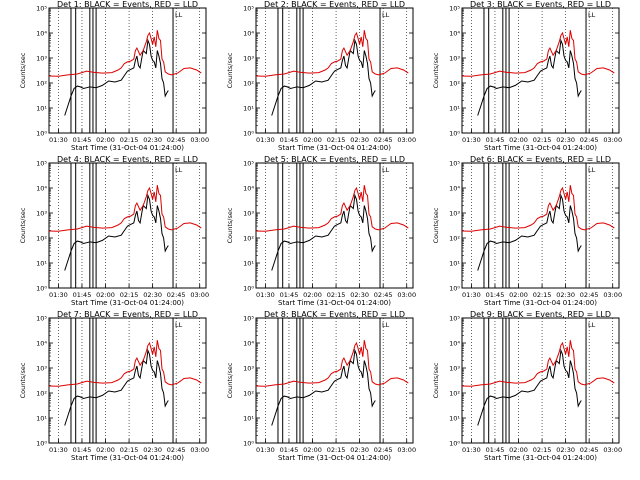 The height and width of the screenshot is (480, 640). Describe the element at coordinates (540, 314) in the screenshot. I see `panel-title: Det 9: BLACK = Events, RED = LLD` at that location.